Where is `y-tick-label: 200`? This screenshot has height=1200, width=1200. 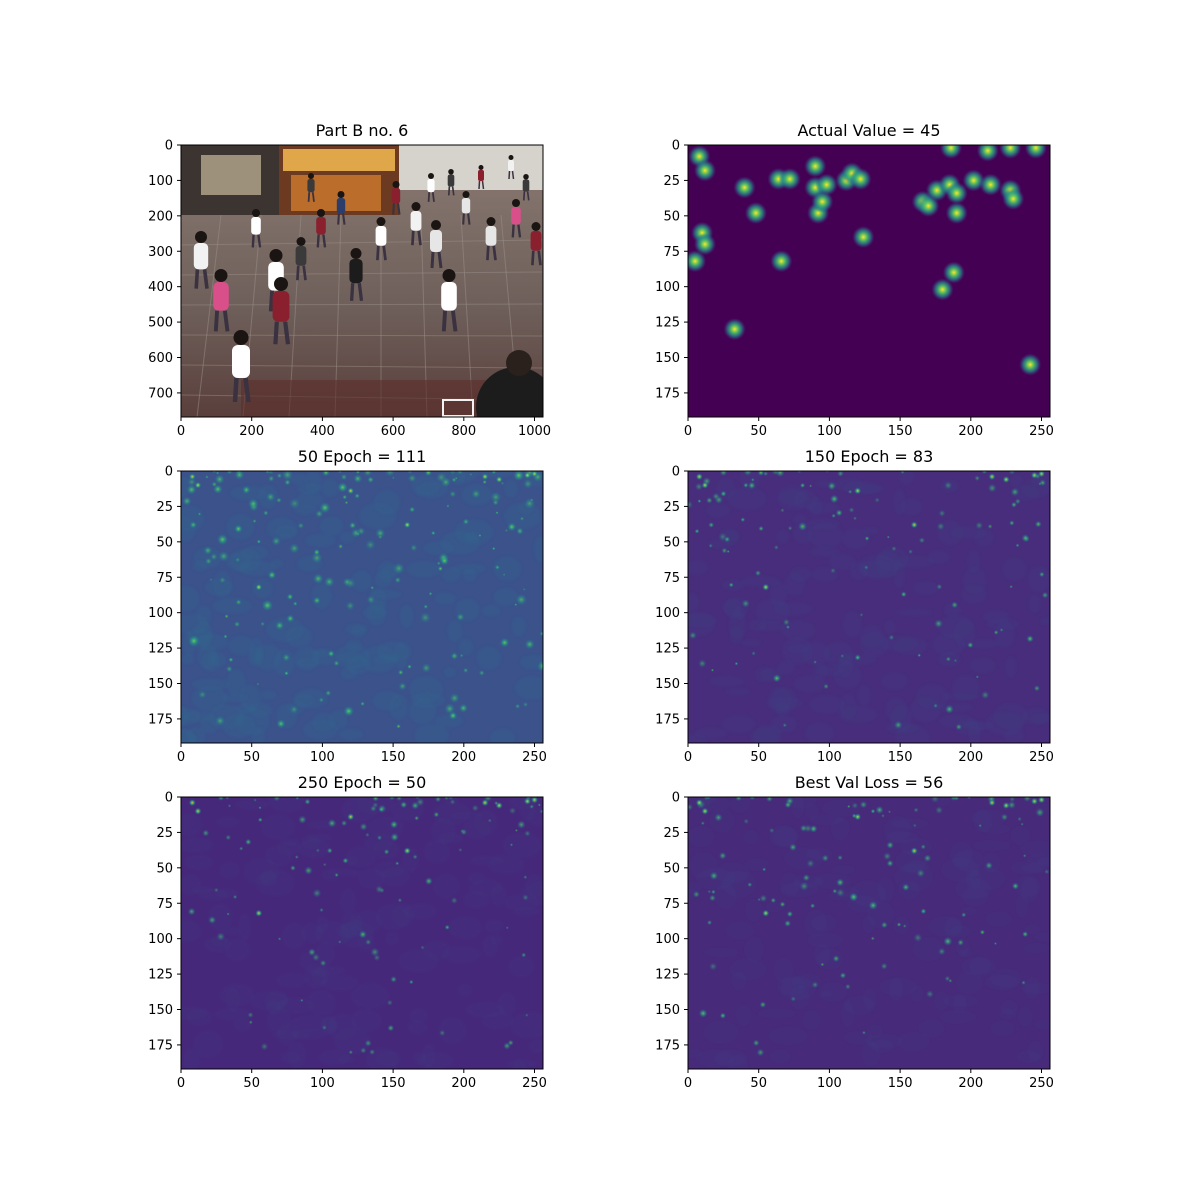 y-tick-label: 200 is located at coordinates (160, 216).